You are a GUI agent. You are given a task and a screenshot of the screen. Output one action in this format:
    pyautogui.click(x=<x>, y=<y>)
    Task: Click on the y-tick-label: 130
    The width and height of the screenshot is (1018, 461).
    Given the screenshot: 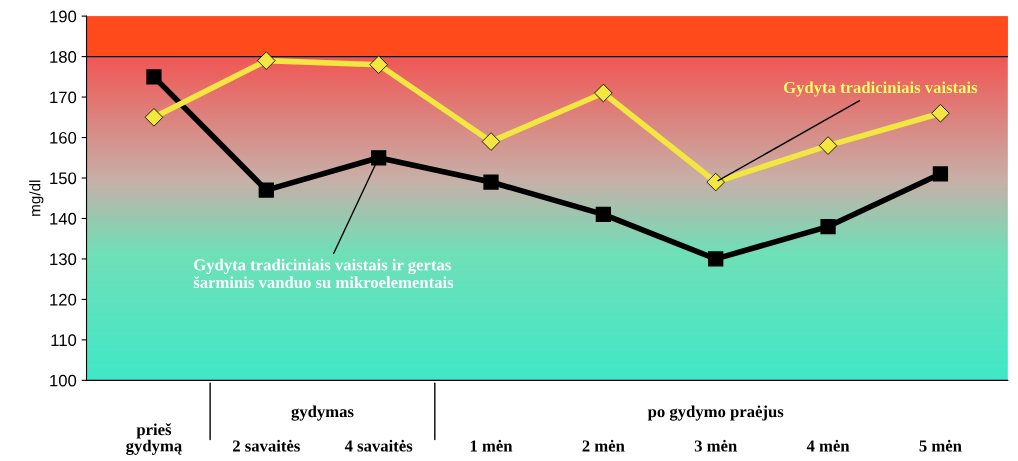 What is the action you would take?
    pyautogui.click(x=63, y=259)
    